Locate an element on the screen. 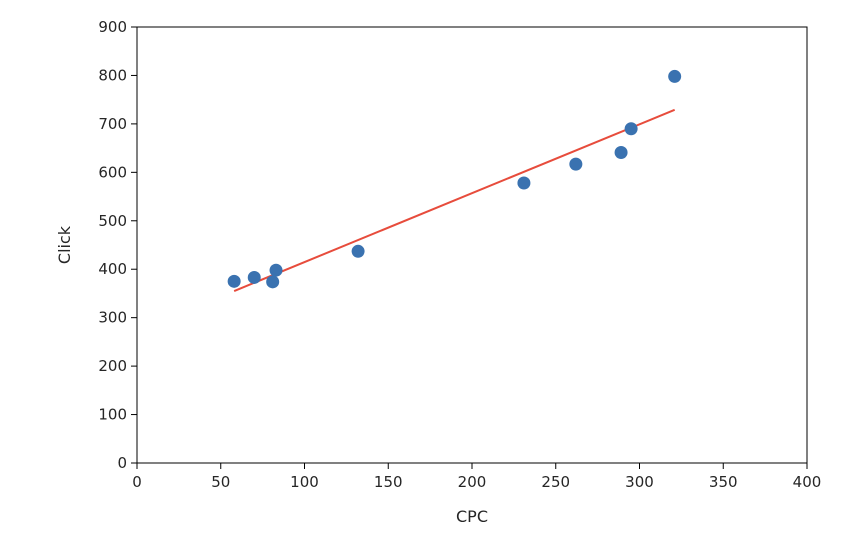  x-tick-label: 350 is located at coordinates (723, 482).